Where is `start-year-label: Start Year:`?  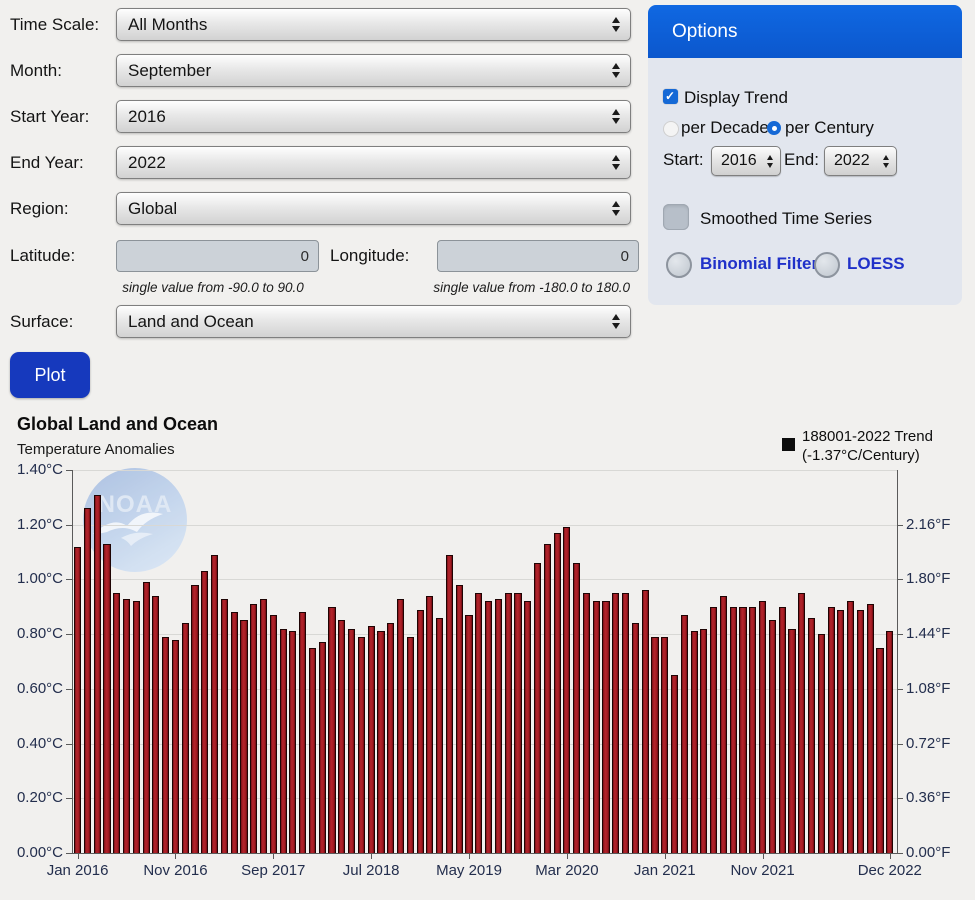
start-year-label: Start Year: is located at coordinates (50, 116).